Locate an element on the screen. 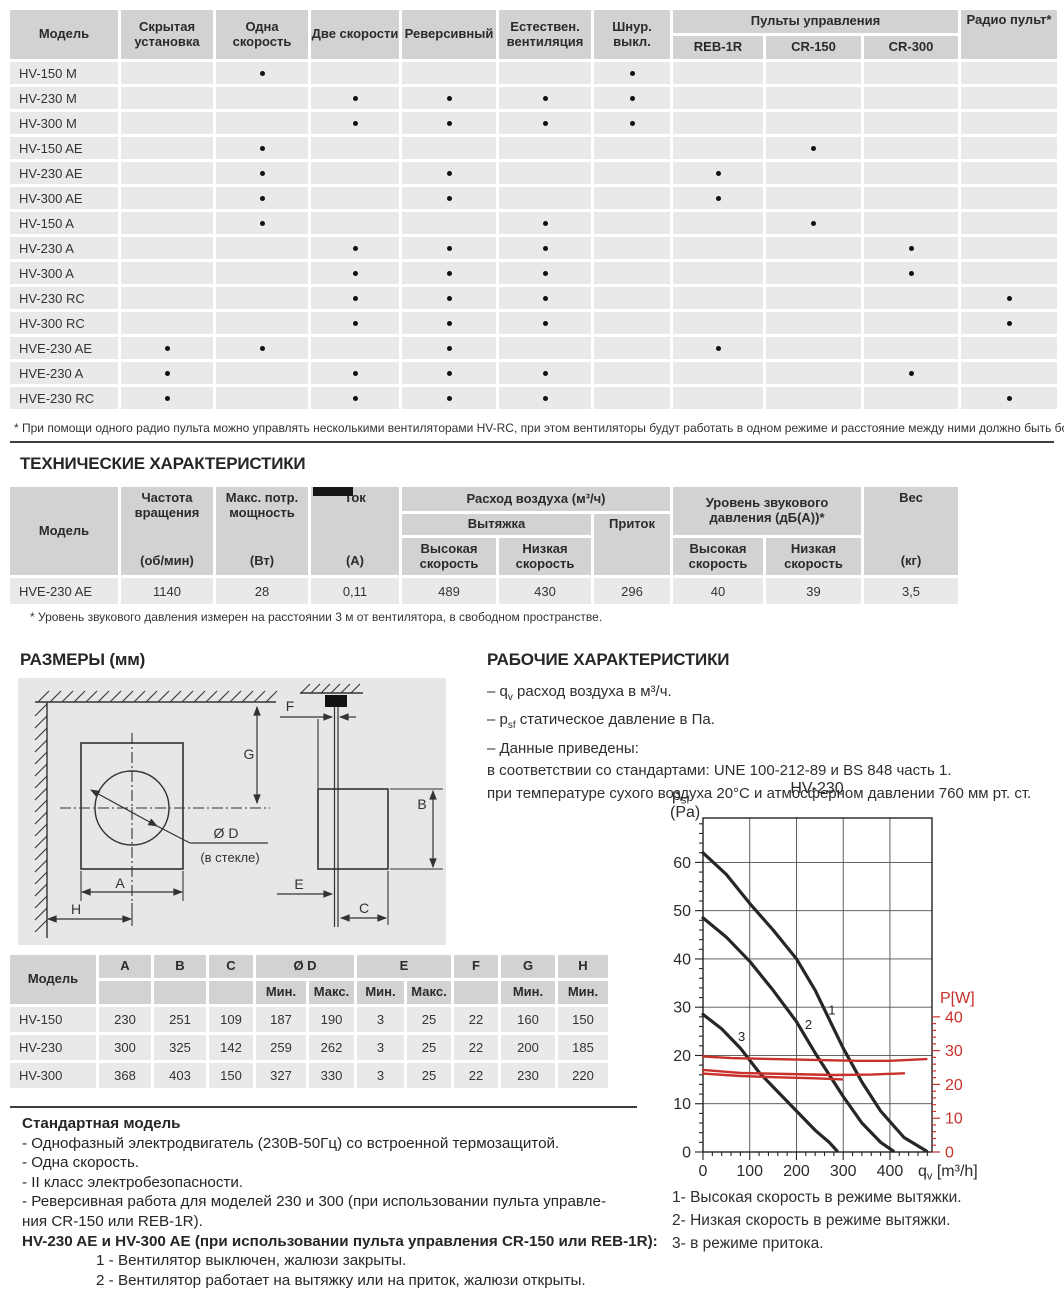 Image resolution: width=1064 pixels, height=1296 pixels. table-row-model: HVE-230 A is located at coordinates (64, 373).